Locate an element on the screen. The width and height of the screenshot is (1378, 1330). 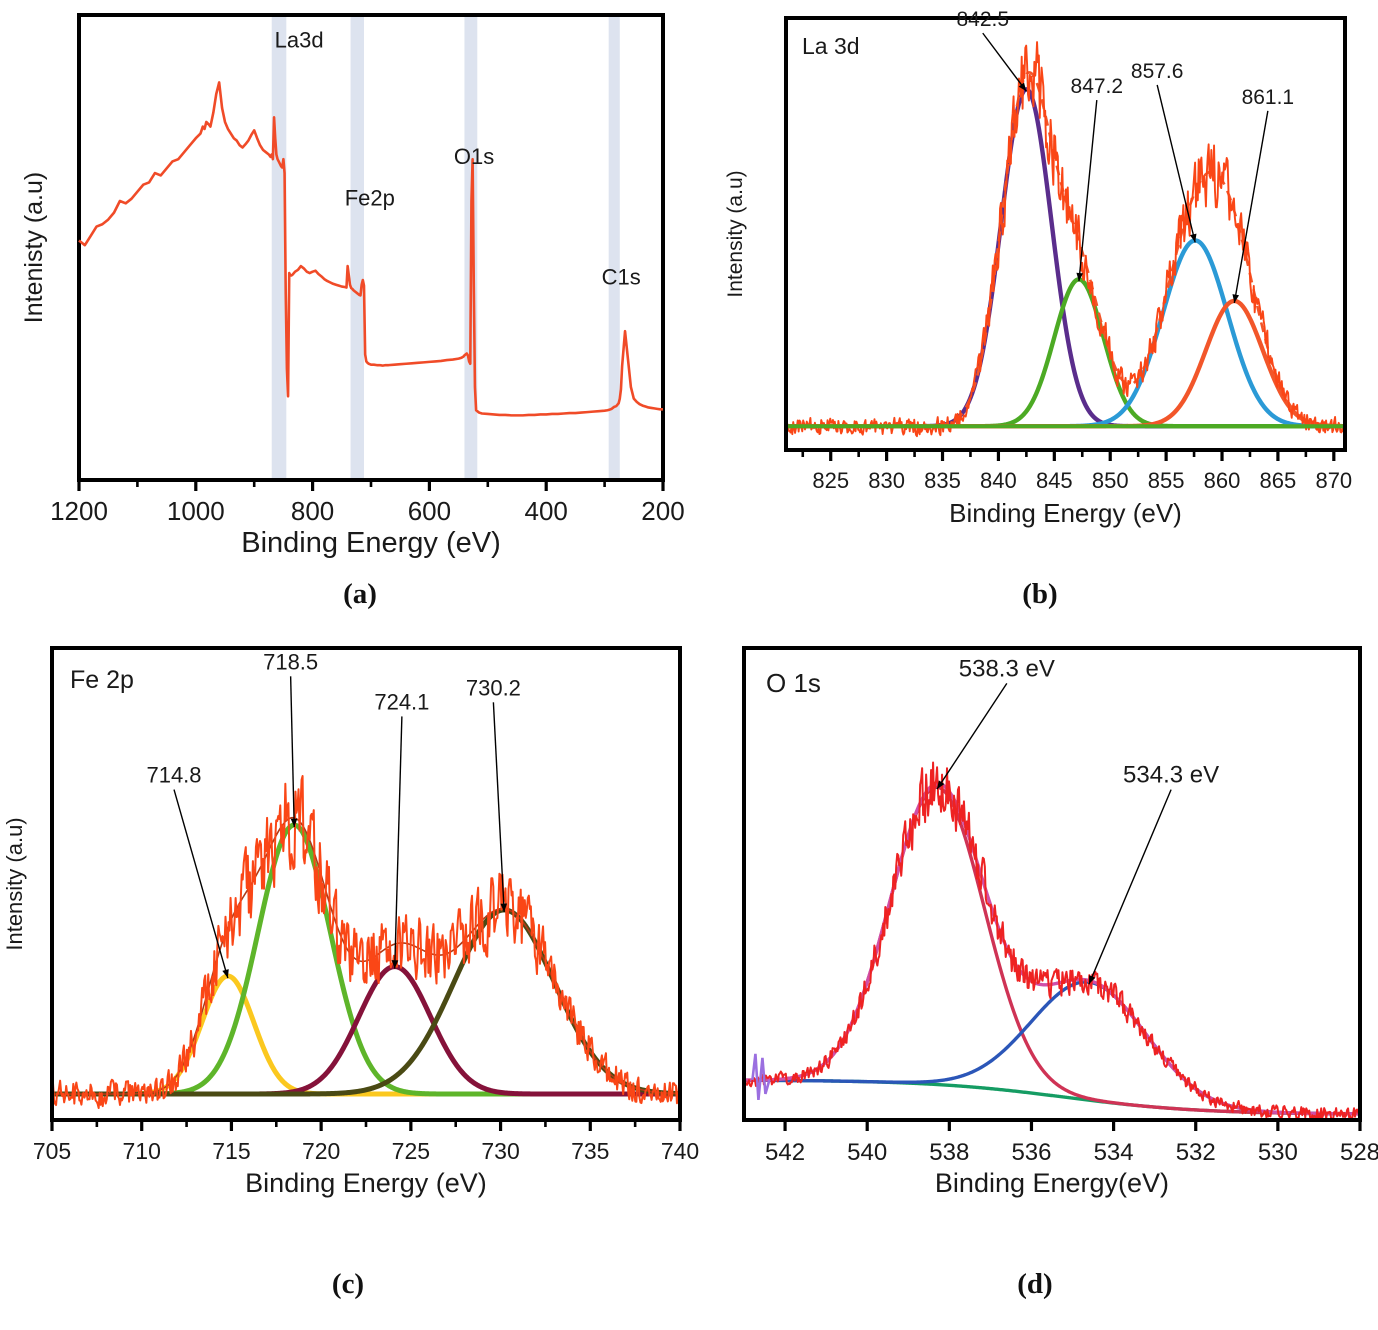
x-tick-label: 855 is located at coordinates (1166, 480).